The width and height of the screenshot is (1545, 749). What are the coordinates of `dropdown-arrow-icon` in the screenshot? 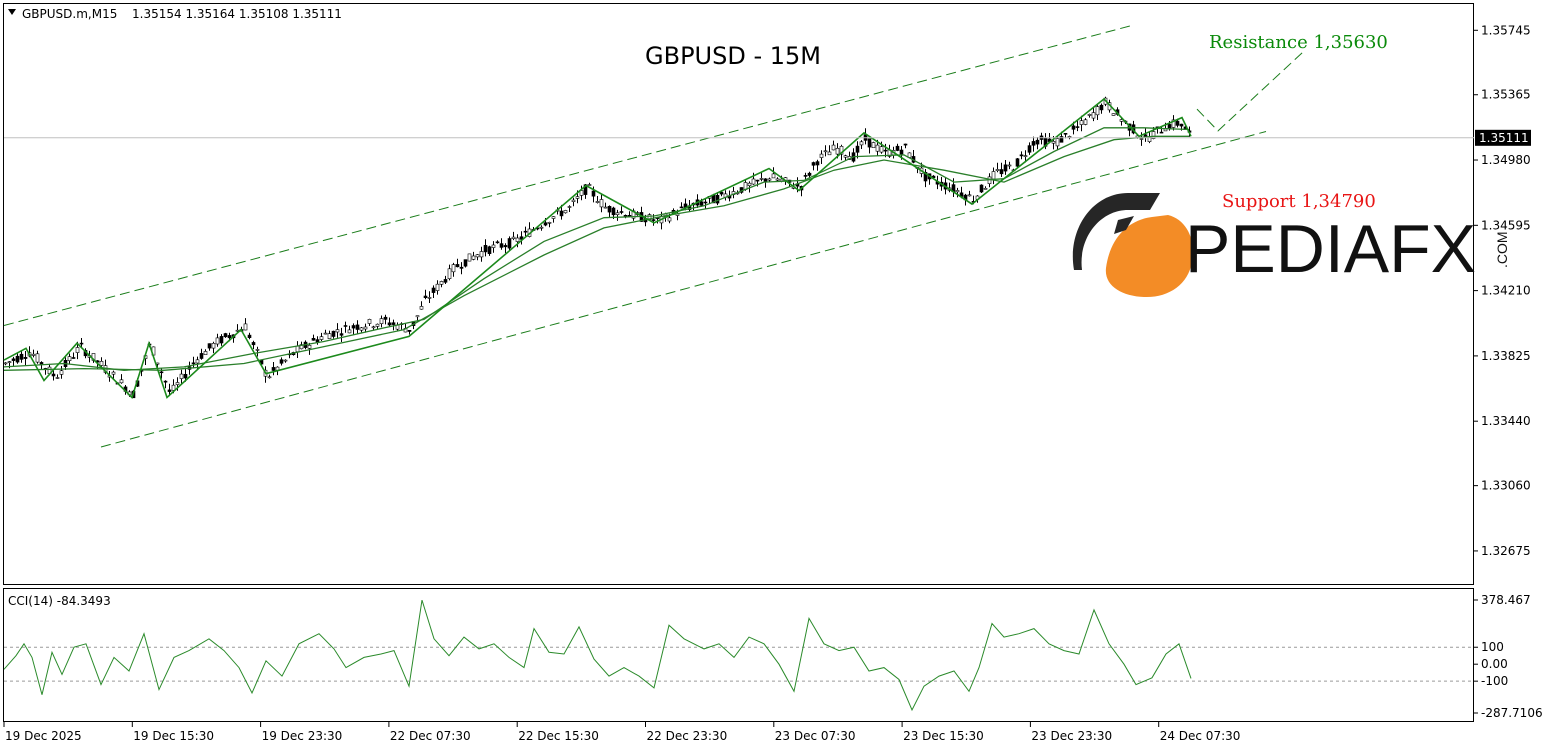 It's located at (12, 12).